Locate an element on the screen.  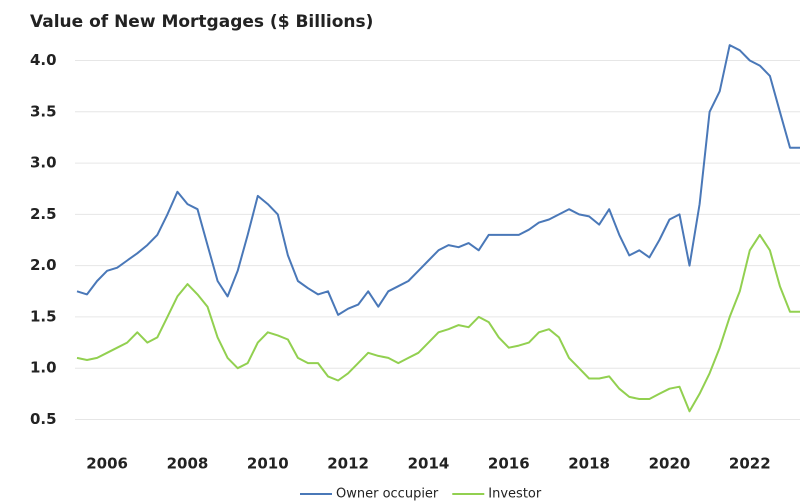
y-tick-label: 3.5 is located at coordinates (43, 111).